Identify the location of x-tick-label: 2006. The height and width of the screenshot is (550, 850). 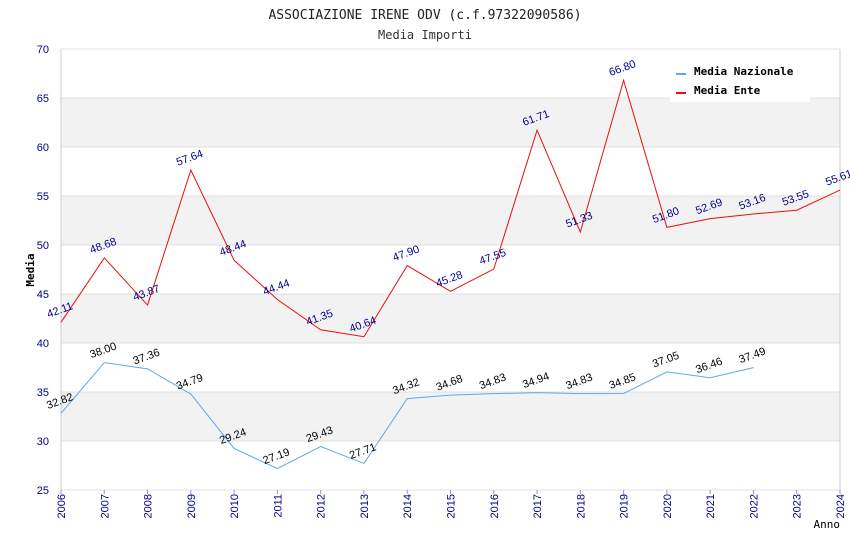
(62, 506).